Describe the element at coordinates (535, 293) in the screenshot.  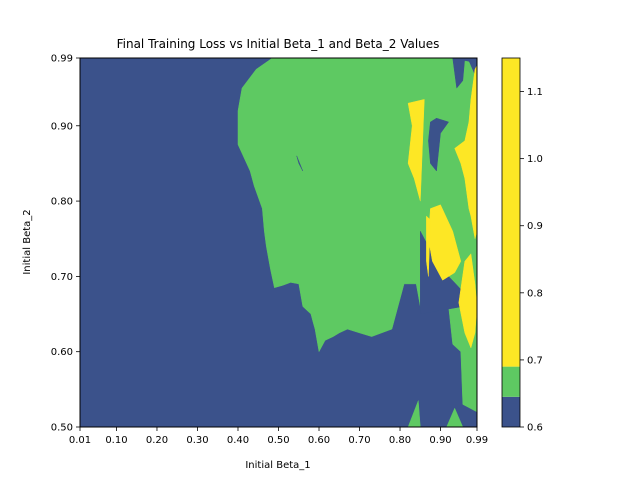
I see `colorbar-tick-label: 0.8` at that location.